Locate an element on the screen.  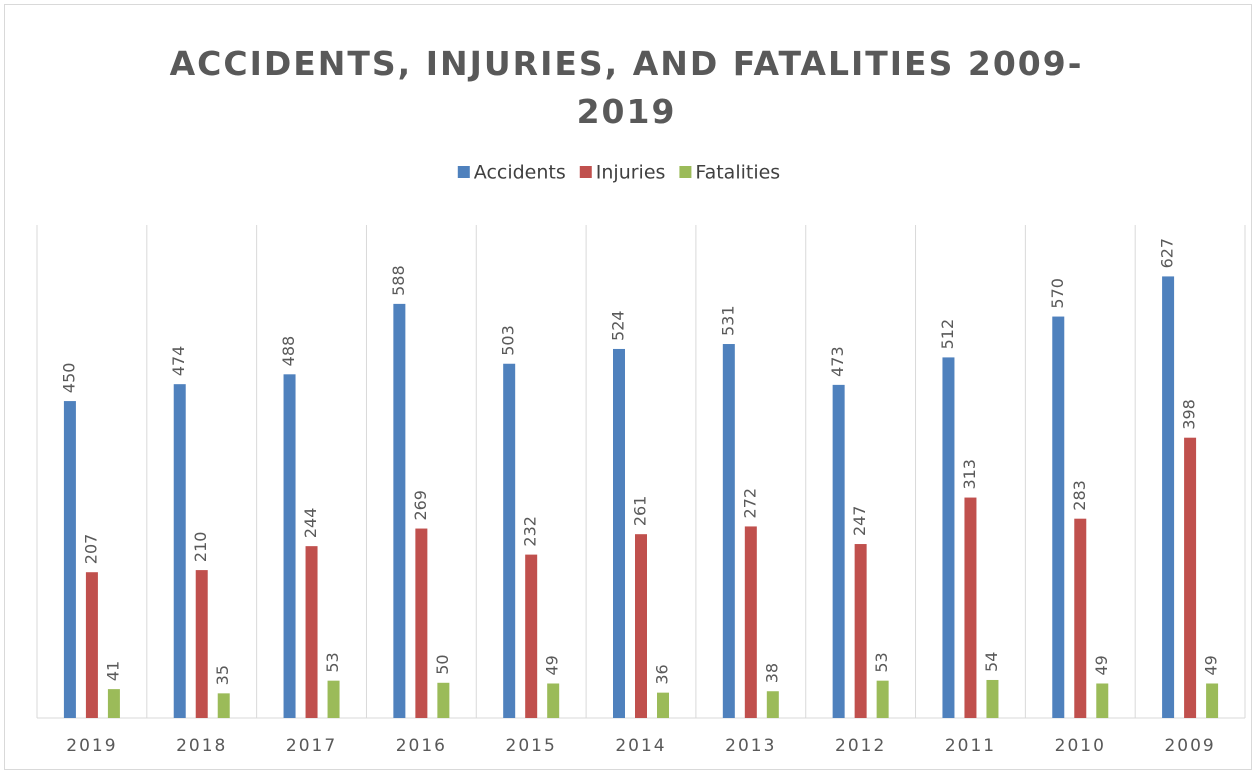
value-label: 210 is located at coordinates (200, 547).